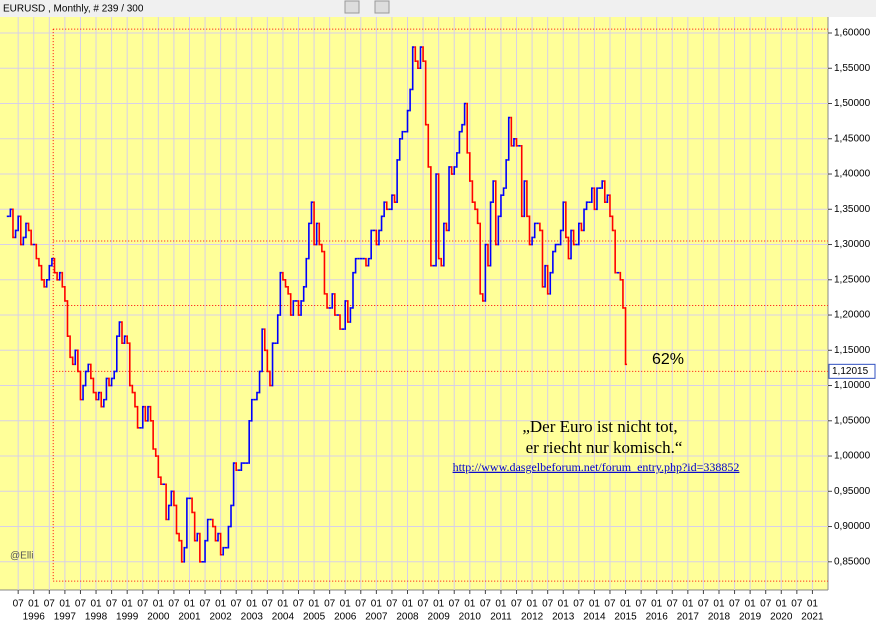 This screenshot has width=876, height=623. I want to click on y-tick-label: 1,10000, so click(852, 385).